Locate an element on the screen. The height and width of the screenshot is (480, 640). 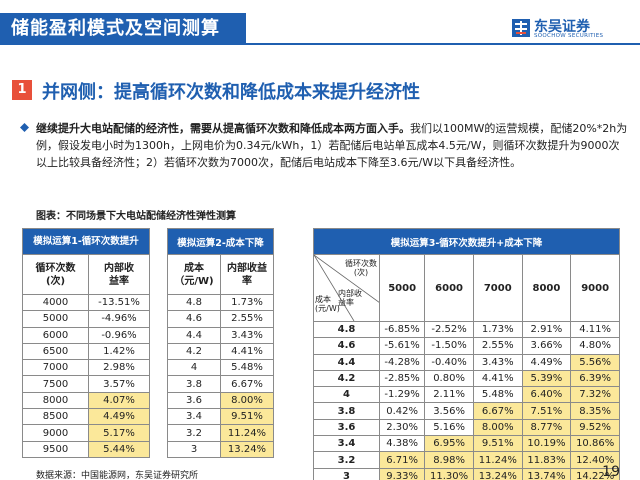
irr-cell: 8.35% is located at coordinates (595, 411).